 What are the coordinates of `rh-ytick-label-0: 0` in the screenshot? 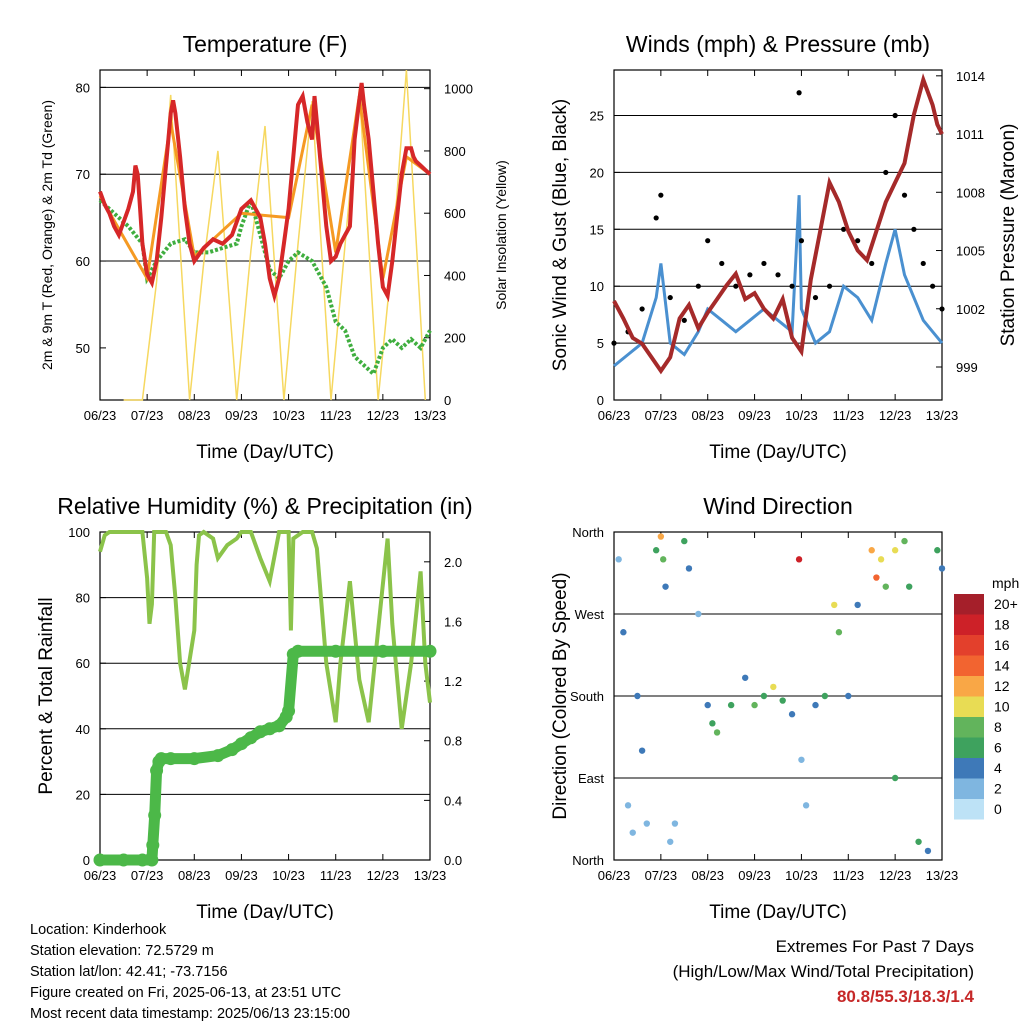 It's located at (86, 860).